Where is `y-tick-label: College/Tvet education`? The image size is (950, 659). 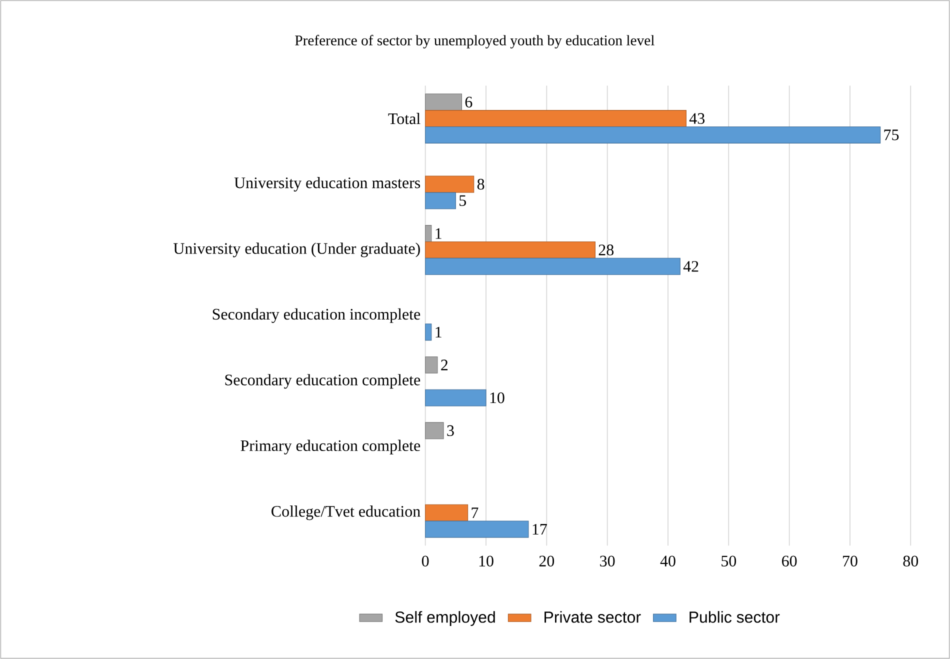 y-tick-label: College/Tvet education is located at coordinates (346, 513).